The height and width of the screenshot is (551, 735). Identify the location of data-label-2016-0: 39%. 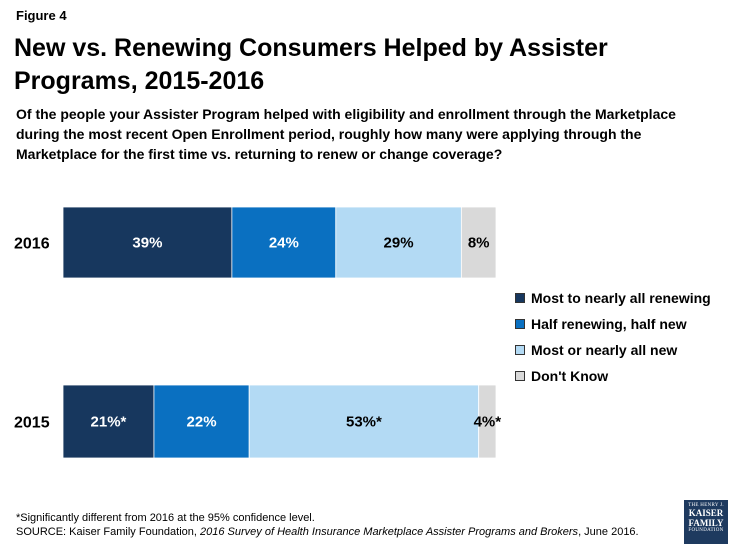
(147, 243).